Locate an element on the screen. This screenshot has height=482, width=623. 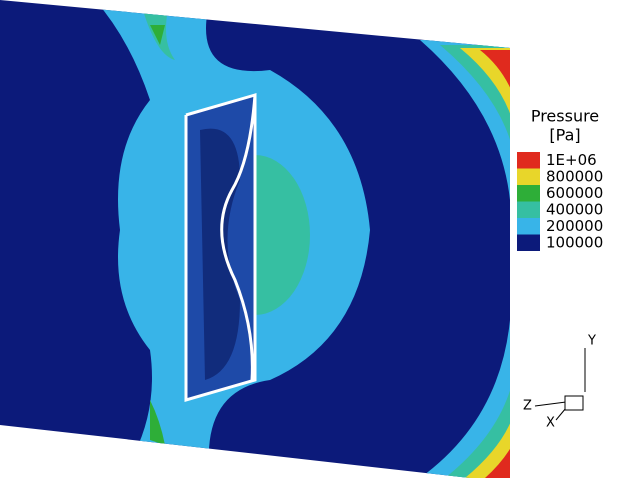
legend-label: 1E+06 is located at coordinates (571, 160).